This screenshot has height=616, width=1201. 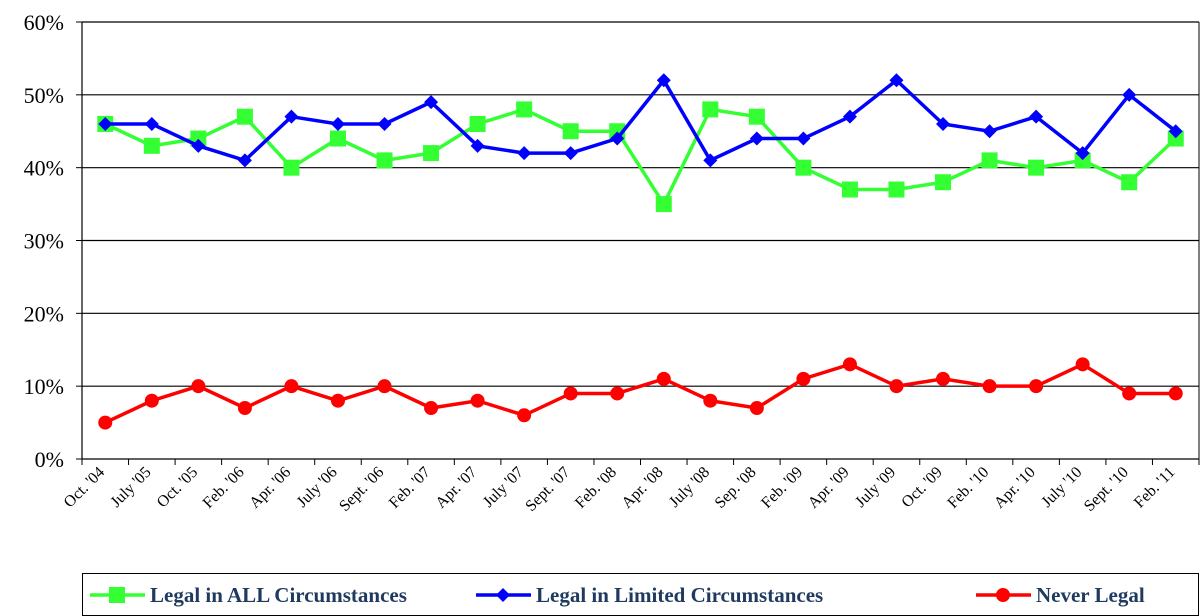 I want to click on y-tick-label: 0%, so click(x=49, y=459).